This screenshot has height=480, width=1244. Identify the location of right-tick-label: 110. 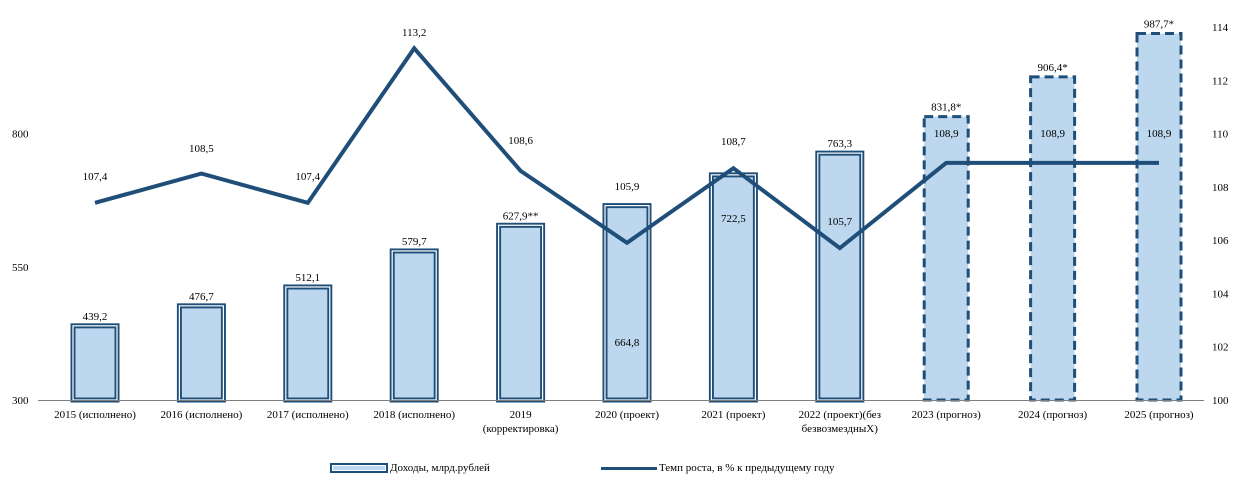
(1220, 135).